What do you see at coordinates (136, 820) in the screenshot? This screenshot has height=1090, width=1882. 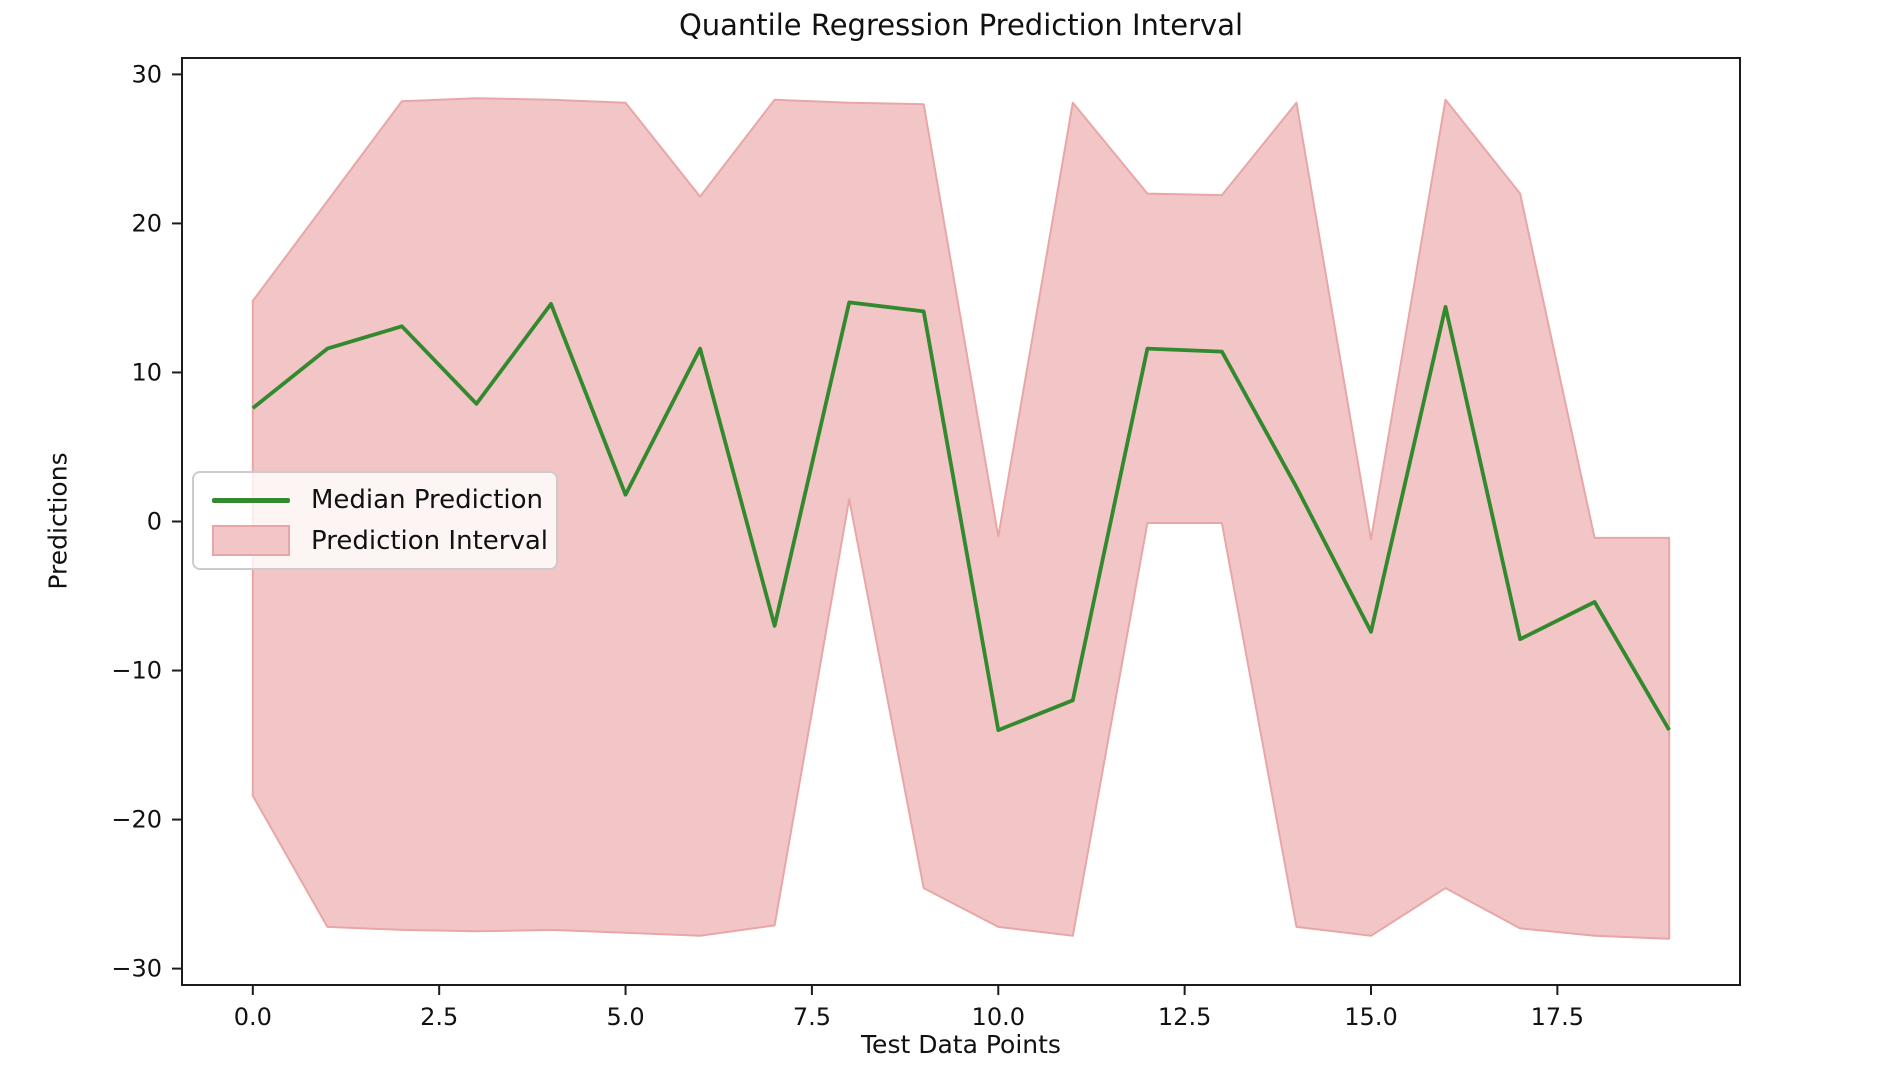 I see `y-tick-label: −20` at bounding box center [136, 820].